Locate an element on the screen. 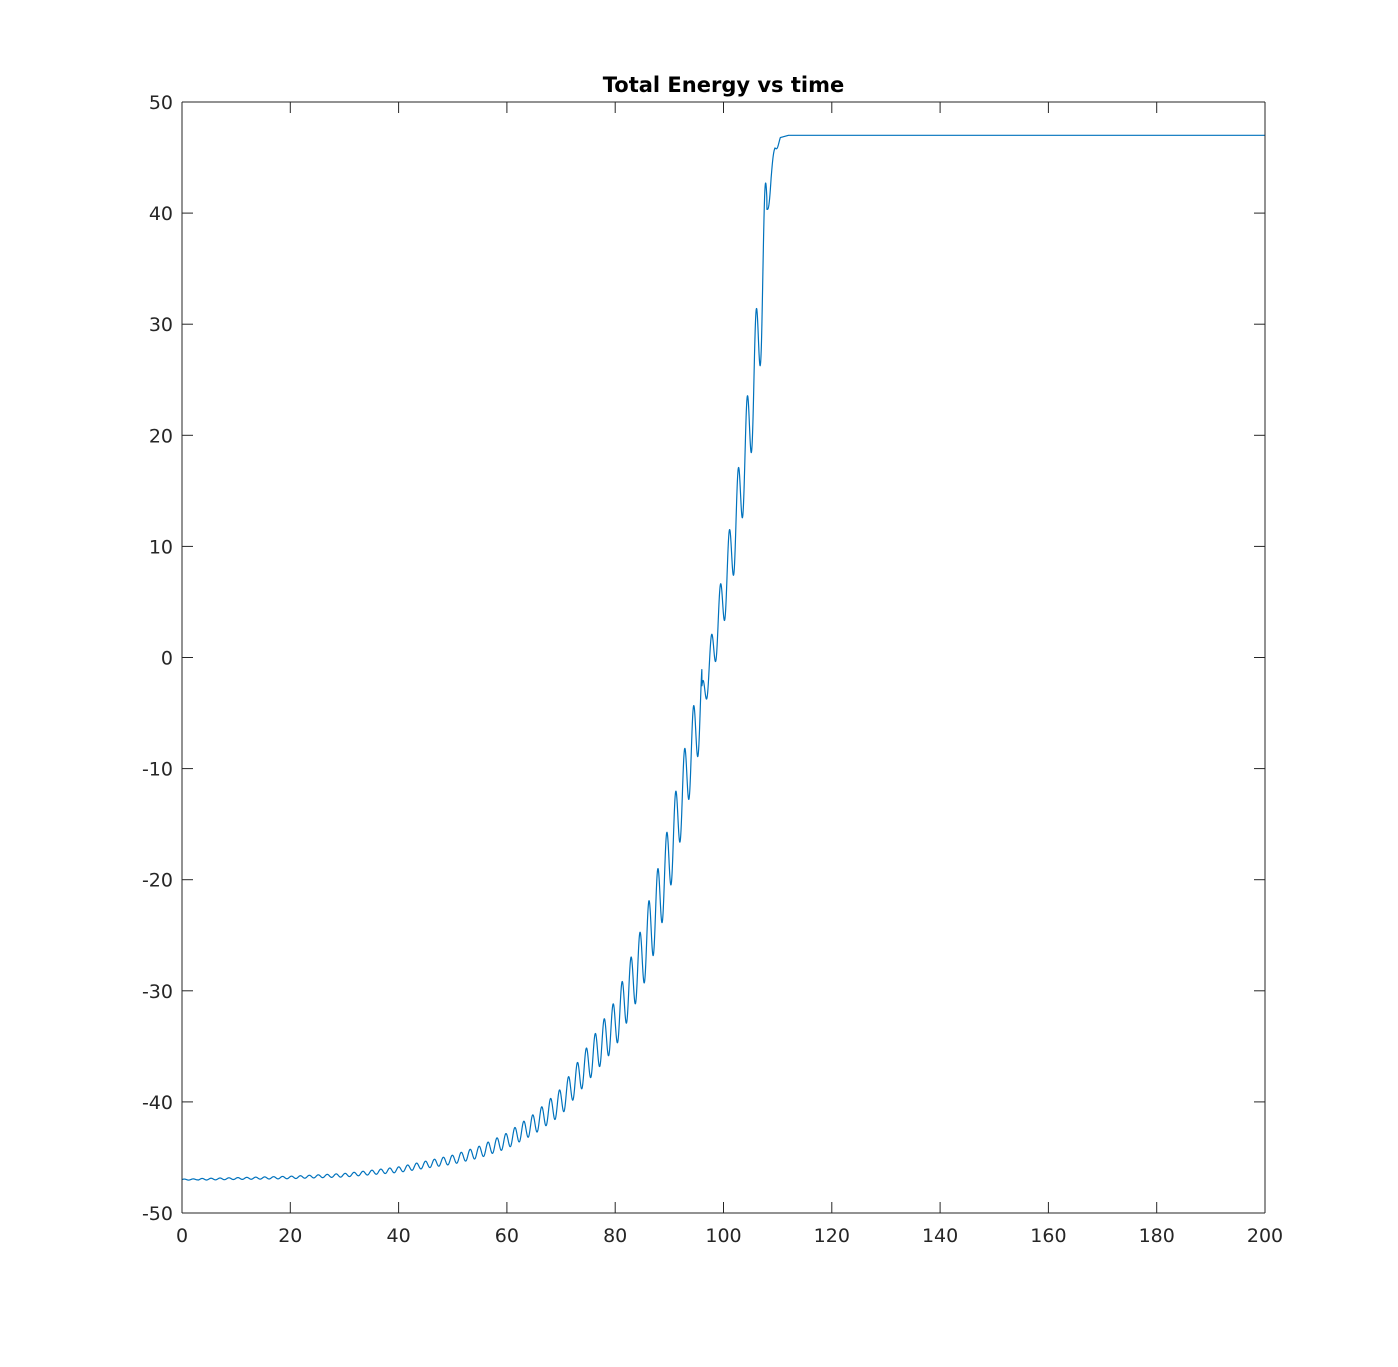 The height and width of the screenshot is (1367, 1398). y-tick-label-20: 20 is located at coordinates (161, 436).